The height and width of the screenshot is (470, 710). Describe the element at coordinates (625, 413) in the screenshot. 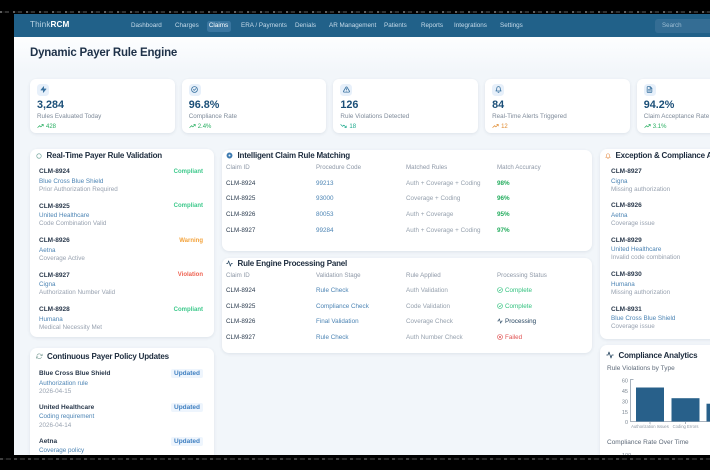

I see `svg-text: 15` at that location.